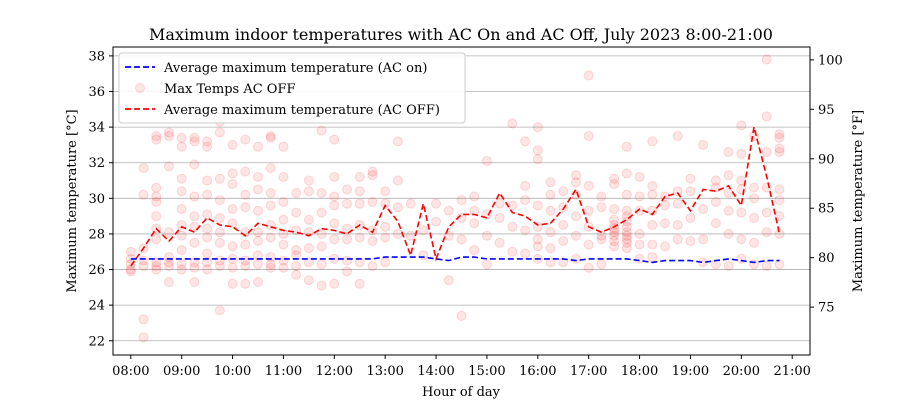  I want to click on y-tick-label-left: 38, so click(96, 56).